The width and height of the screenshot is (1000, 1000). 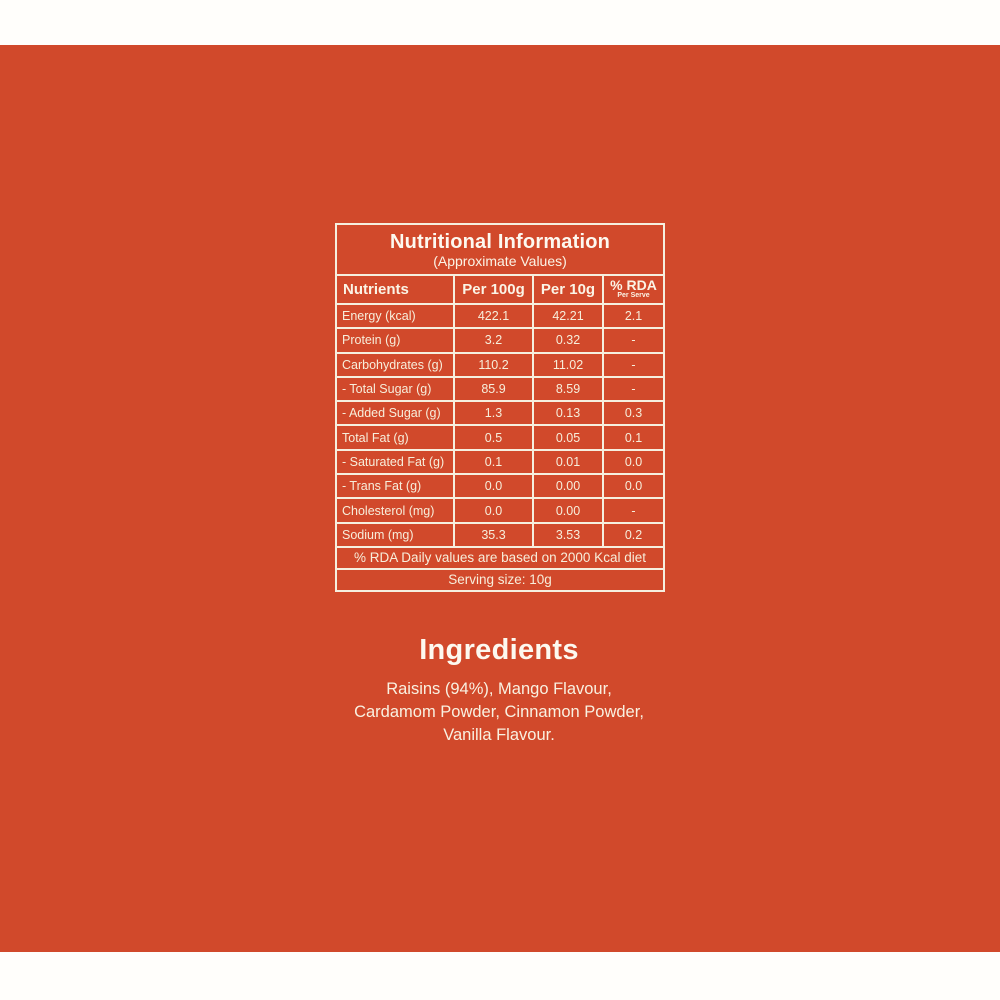 I want to click on col-header-per-10g: Per 10g, so click(x=568, y=289).